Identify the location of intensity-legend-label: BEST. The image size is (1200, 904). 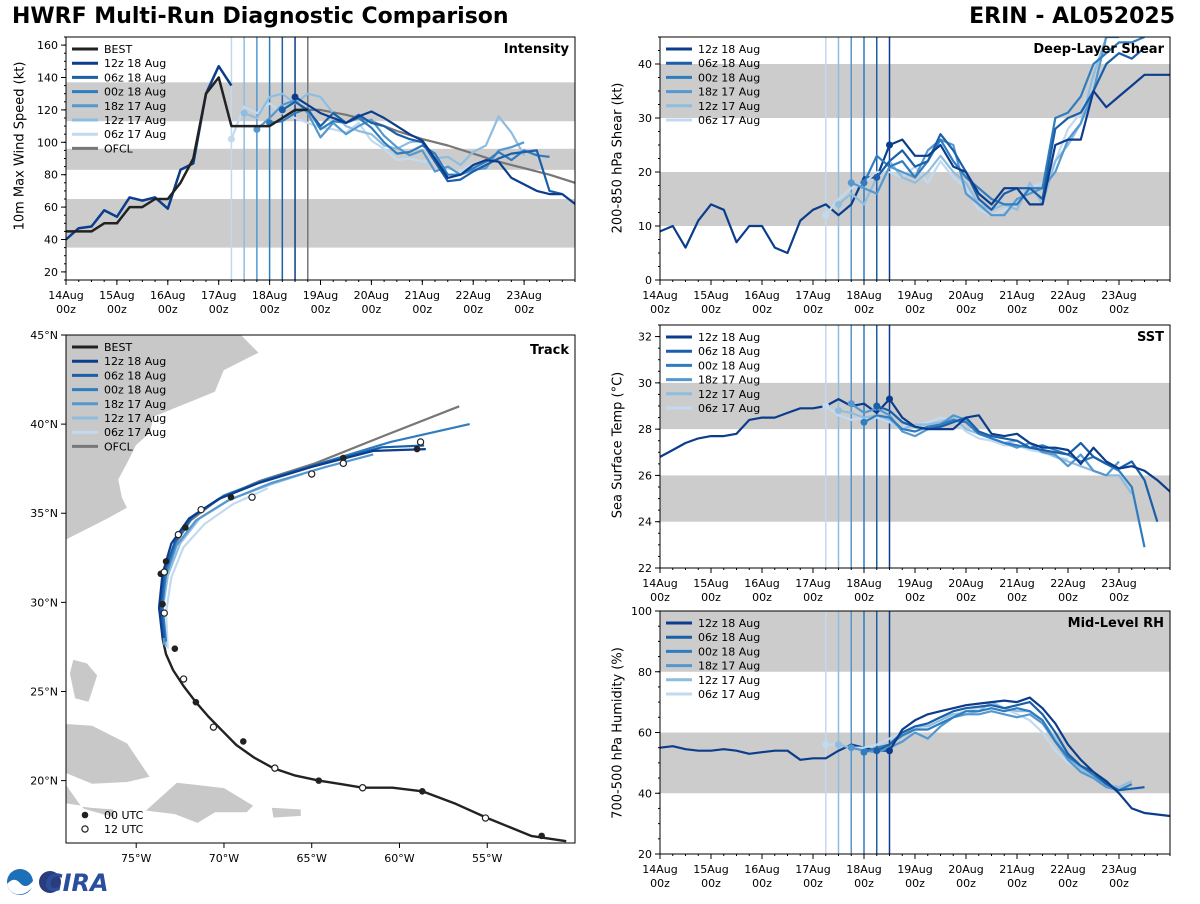
(118, 49).